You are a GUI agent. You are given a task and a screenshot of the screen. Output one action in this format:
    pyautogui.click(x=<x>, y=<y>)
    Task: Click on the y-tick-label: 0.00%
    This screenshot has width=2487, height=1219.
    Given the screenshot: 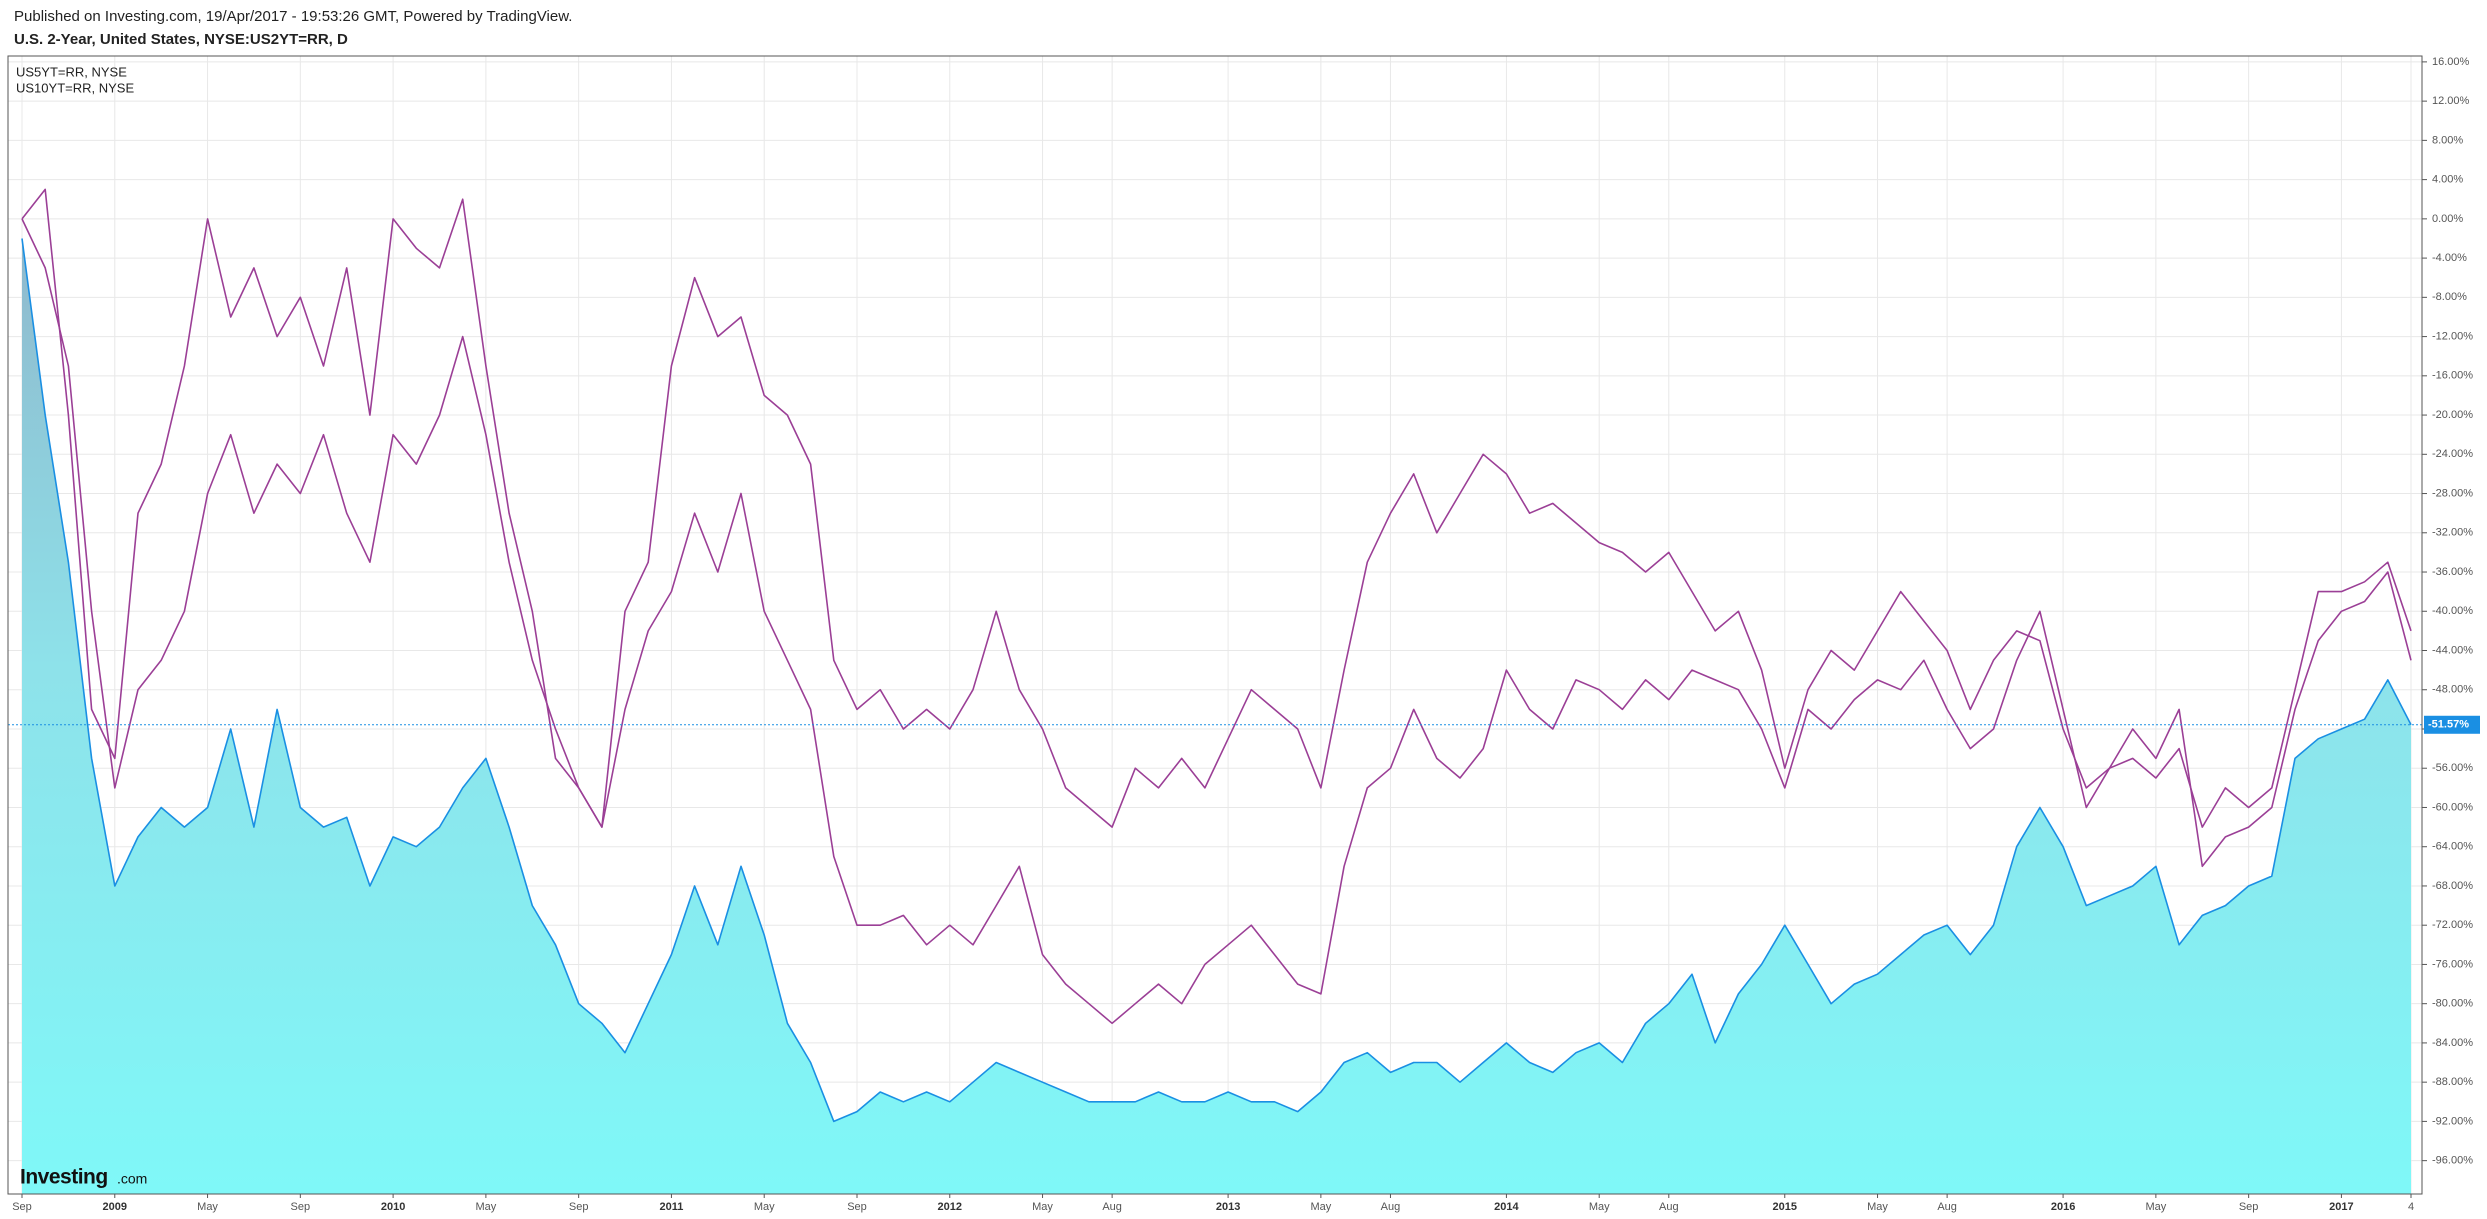 What is the action you would take?
    pyautogui.click(x=2447, y=219)
    